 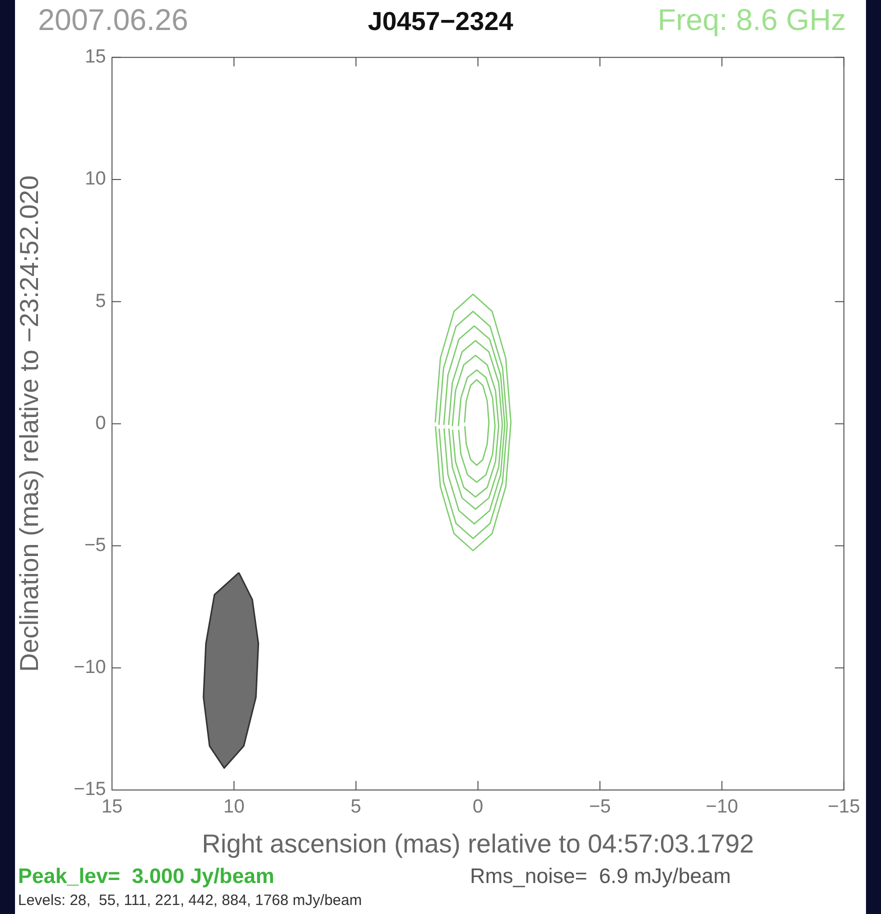 What do you see at coordinates (95, 179) in the screenshot?
I see `y-tick-label: 10` at bounding box center [95, 179].